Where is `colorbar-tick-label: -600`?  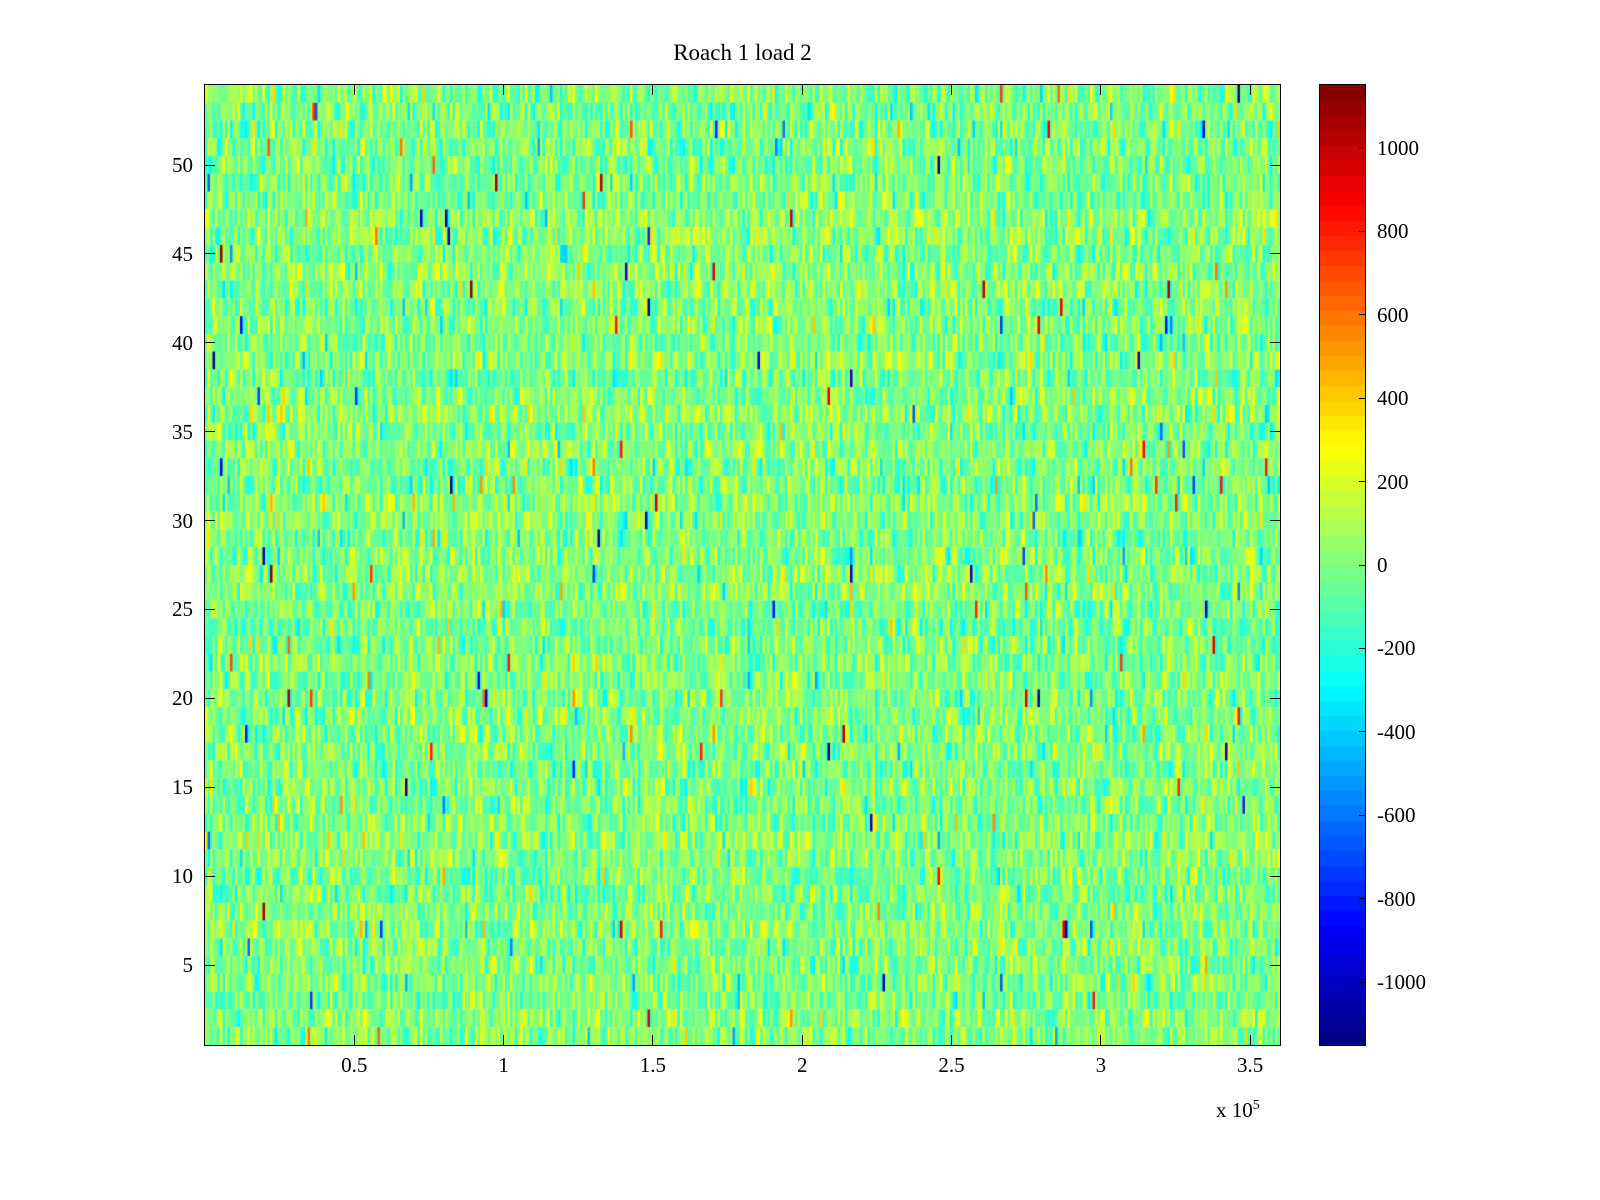 colorbar-tick-label: -600 is located at coordinates (1396, 815).